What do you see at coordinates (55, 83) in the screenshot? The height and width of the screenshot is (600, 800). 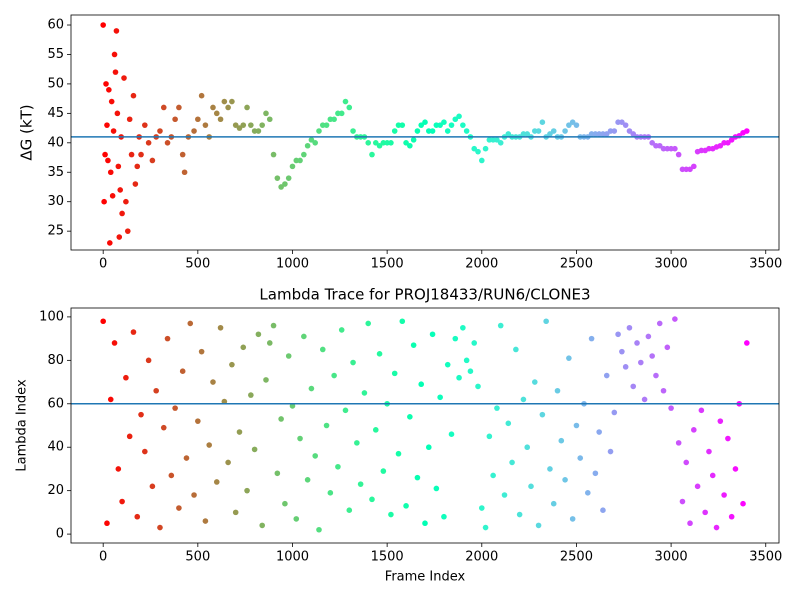 I see `y-tick-label: 50` at bounding box center [55, 83].